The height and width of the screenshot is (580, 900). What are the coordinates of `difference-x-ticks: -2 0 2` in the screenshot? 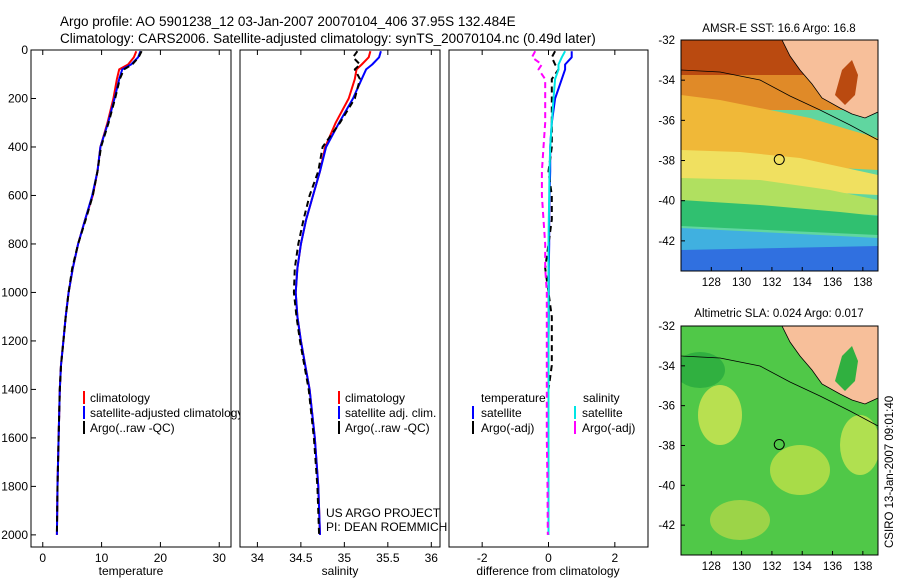 It's located at (547, 307).